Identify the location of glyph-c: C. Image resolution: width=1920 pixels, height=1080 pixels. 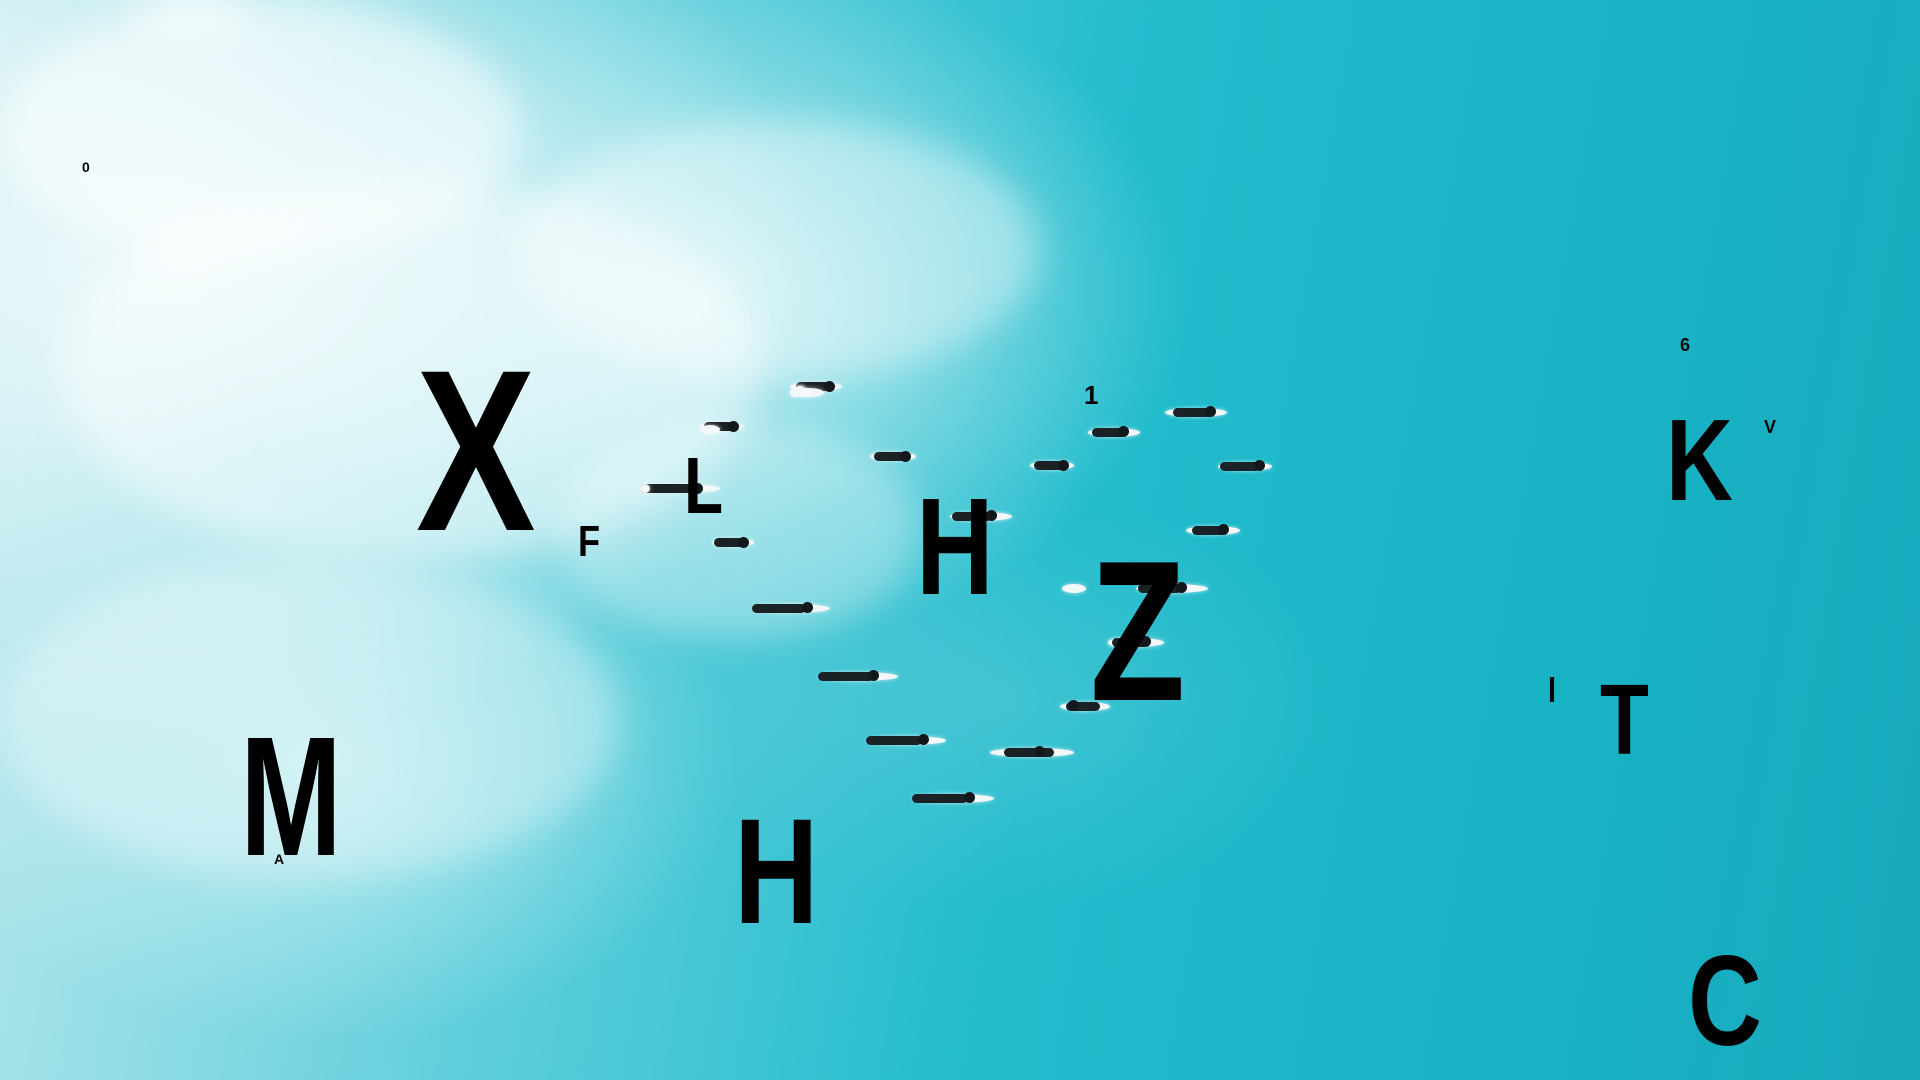
(1725, 1001).